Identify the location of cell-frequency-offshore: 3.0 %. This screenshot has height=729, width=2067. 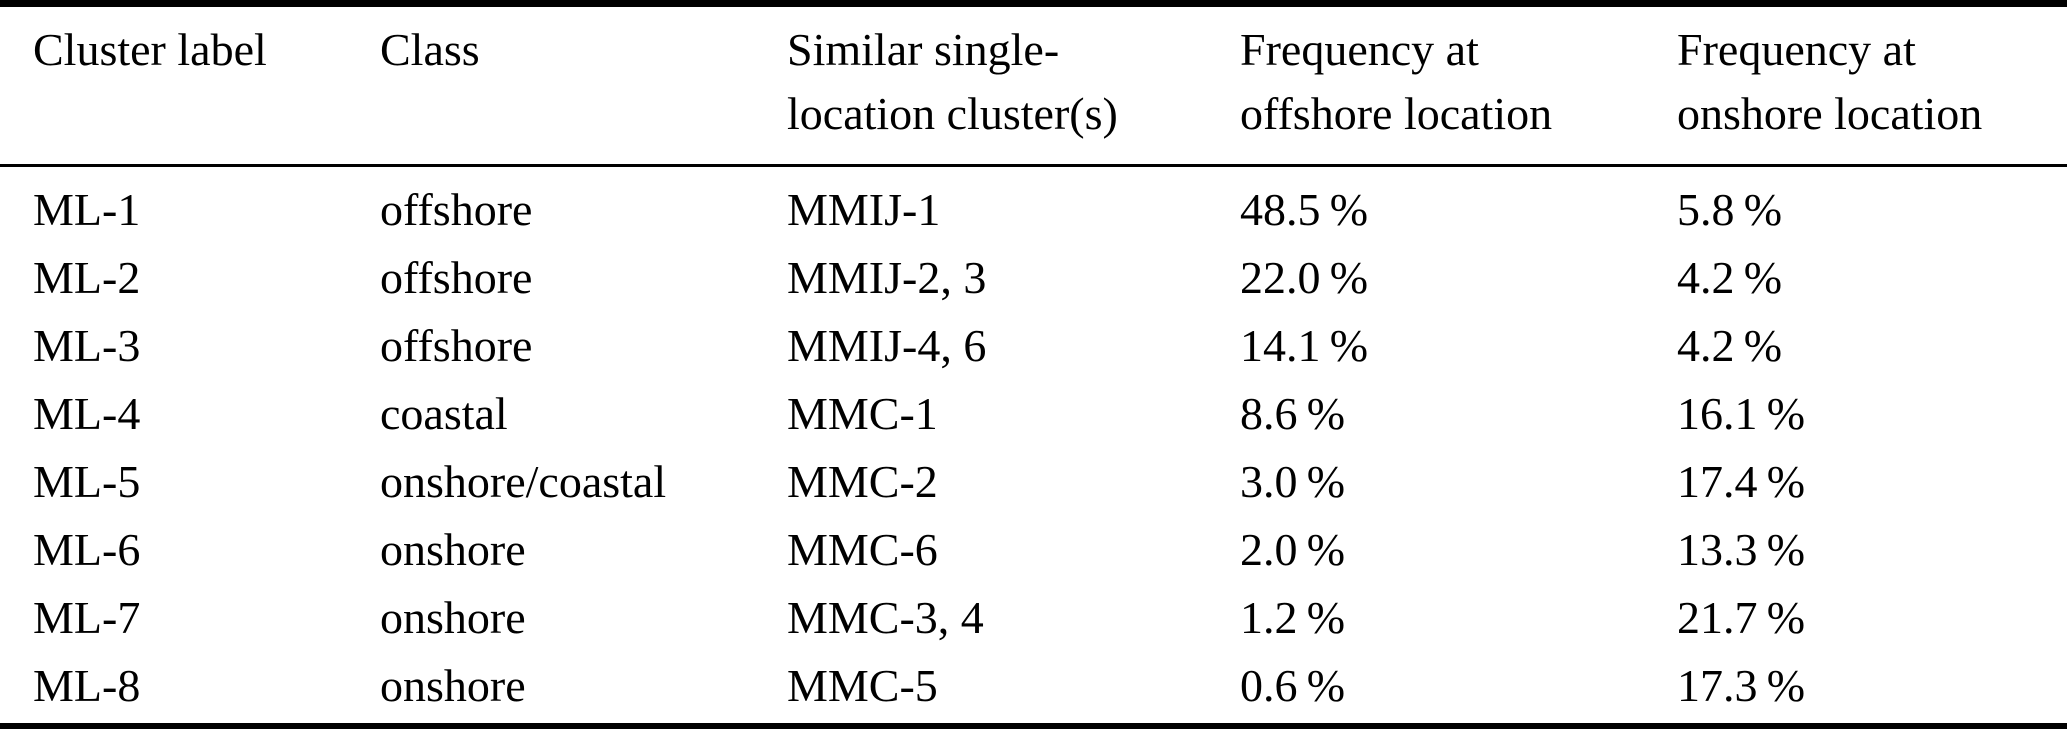
(1293, 481).